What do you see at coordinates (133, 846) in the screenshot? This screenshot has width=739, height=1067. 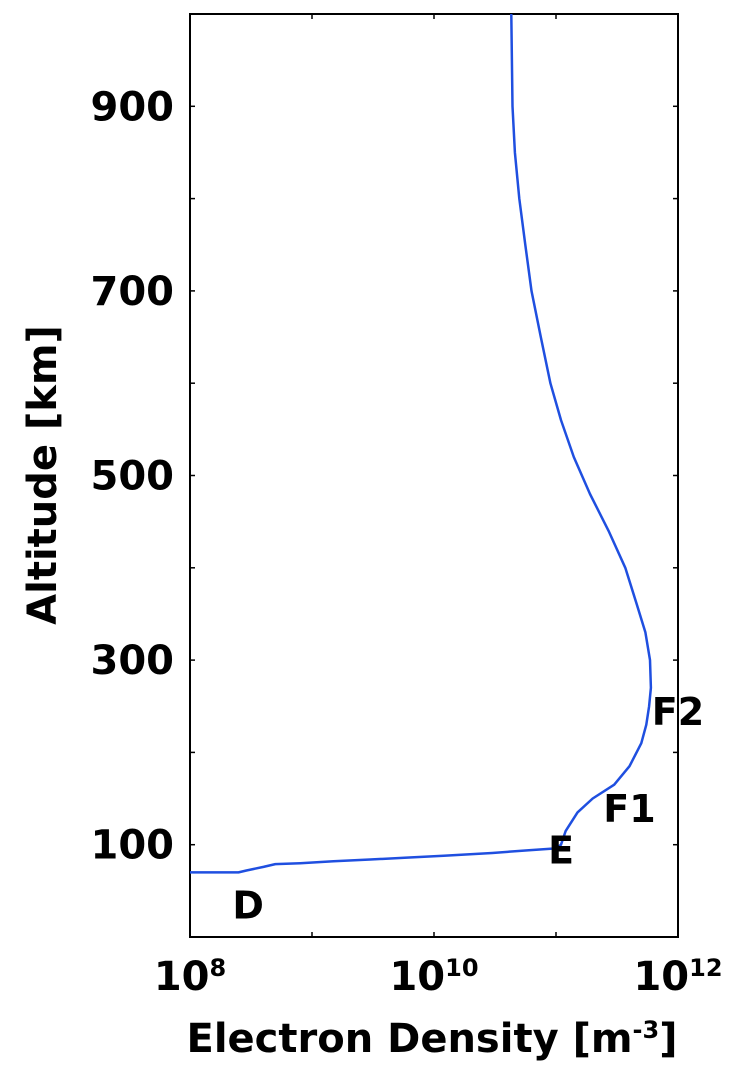 I see `y-tick-label: 100` at bounding box center [133, 846].